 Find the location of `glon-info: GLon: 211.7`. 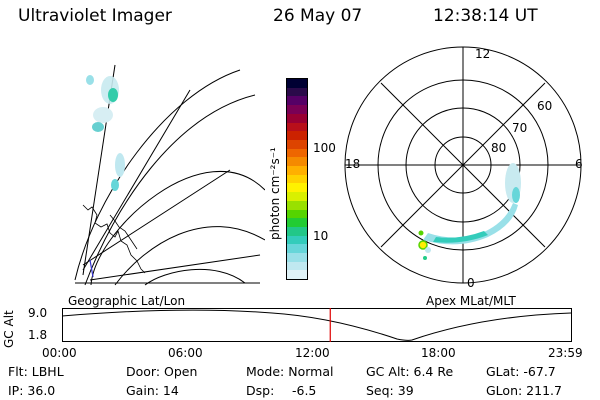

glon-info: GLon: 211.7 is located at coordinates (524, 390).